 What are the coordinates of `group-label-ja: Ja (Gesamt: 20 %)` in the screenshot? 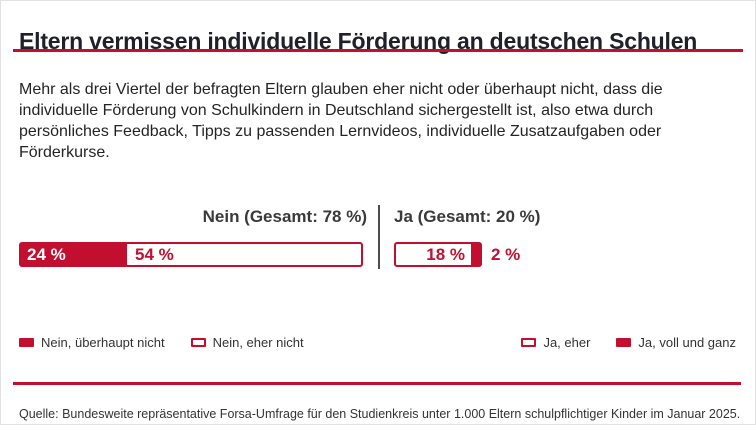 It's located at (467, 216).